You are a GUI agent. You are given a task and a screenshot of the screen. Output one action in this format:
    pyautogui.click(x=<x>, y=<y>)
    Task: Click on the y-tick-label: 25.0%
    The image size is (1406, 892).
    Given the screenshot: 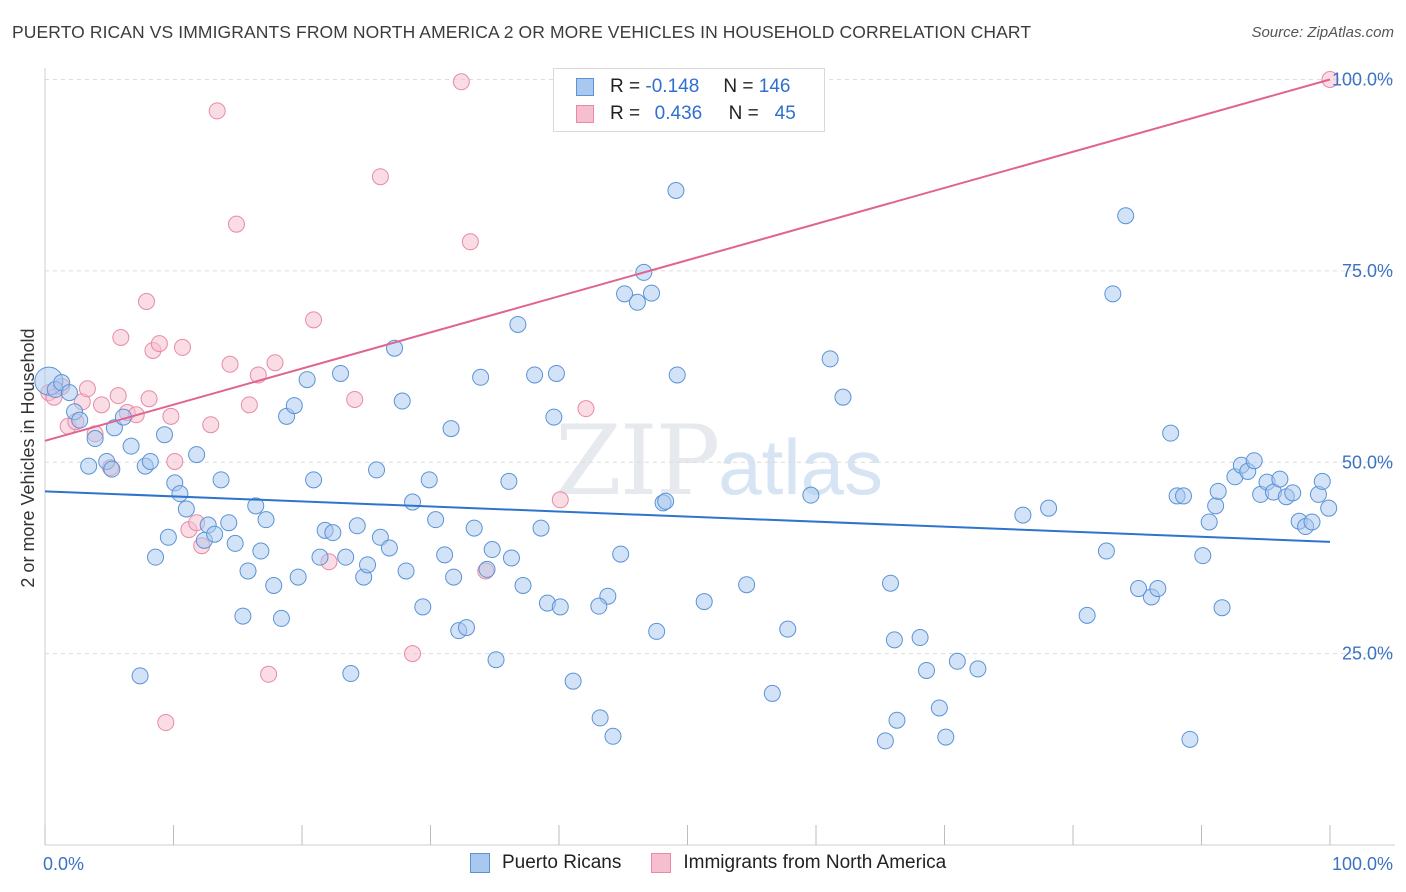 What is the action you would take?
    pyautogui.click(x=1367, y=654)
    